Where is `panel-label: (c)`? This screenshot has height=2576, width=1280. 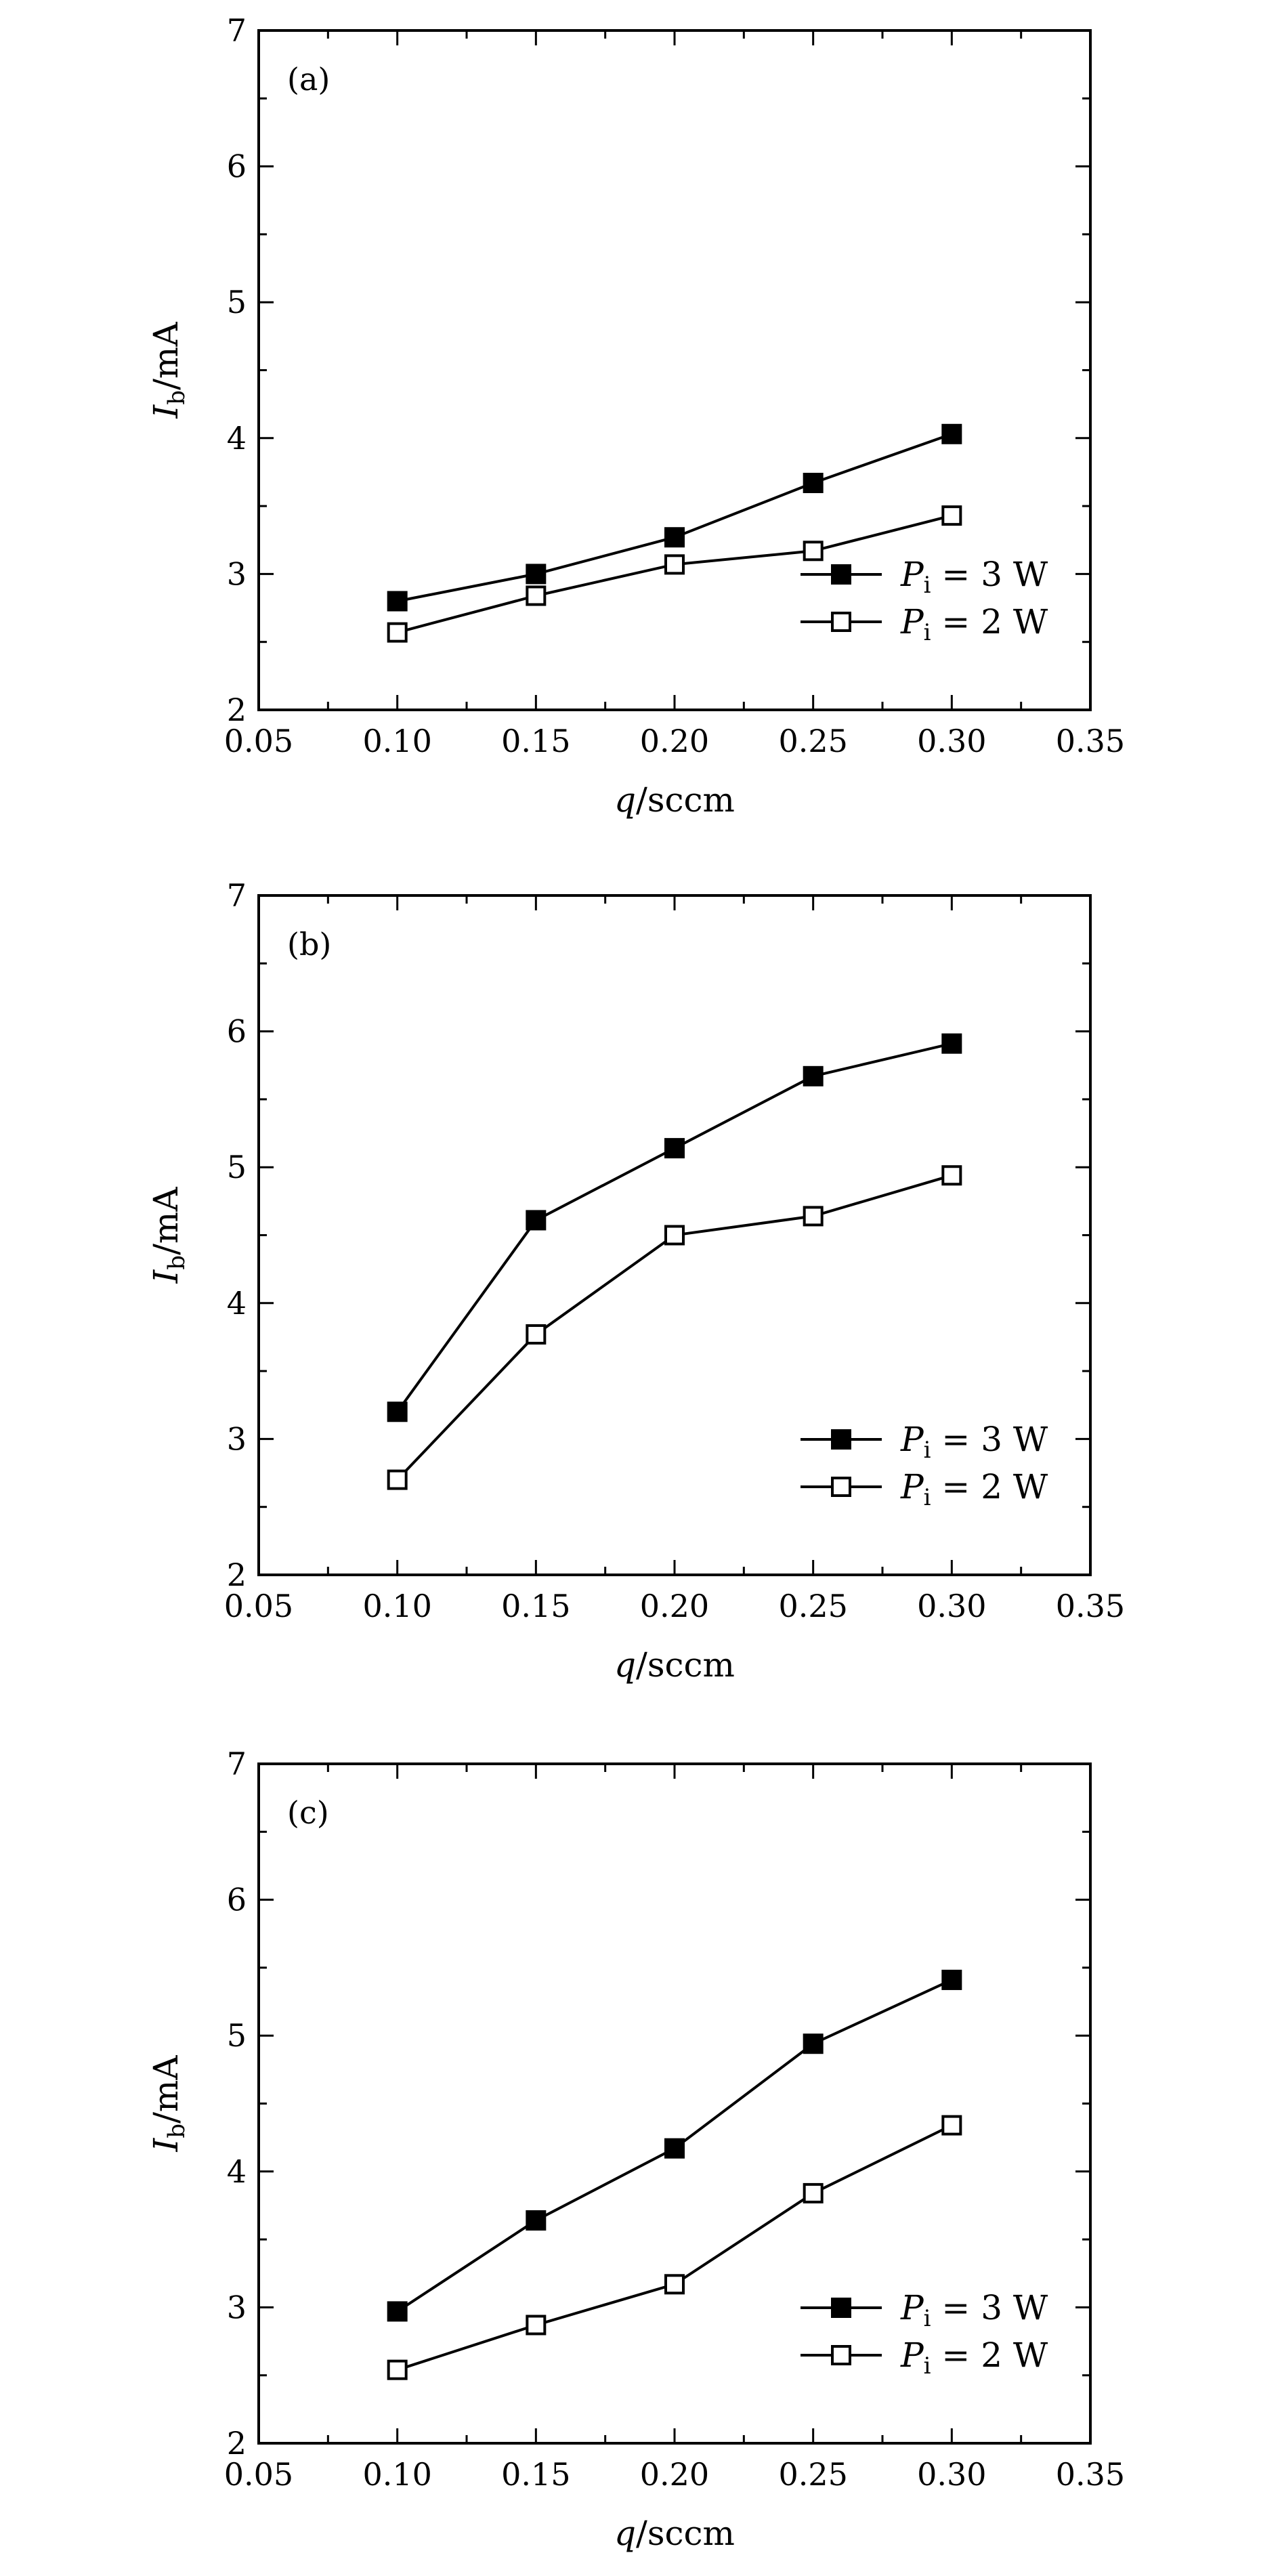 panel-label: (c) is located at coordinates (308, 1813).